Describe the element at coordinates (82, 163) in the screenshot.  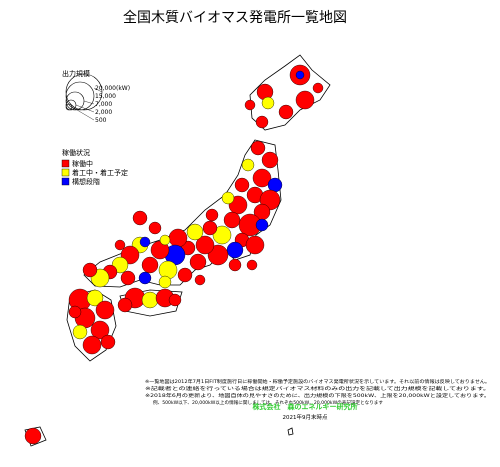
I see `status-label: 稼働中` at that location.